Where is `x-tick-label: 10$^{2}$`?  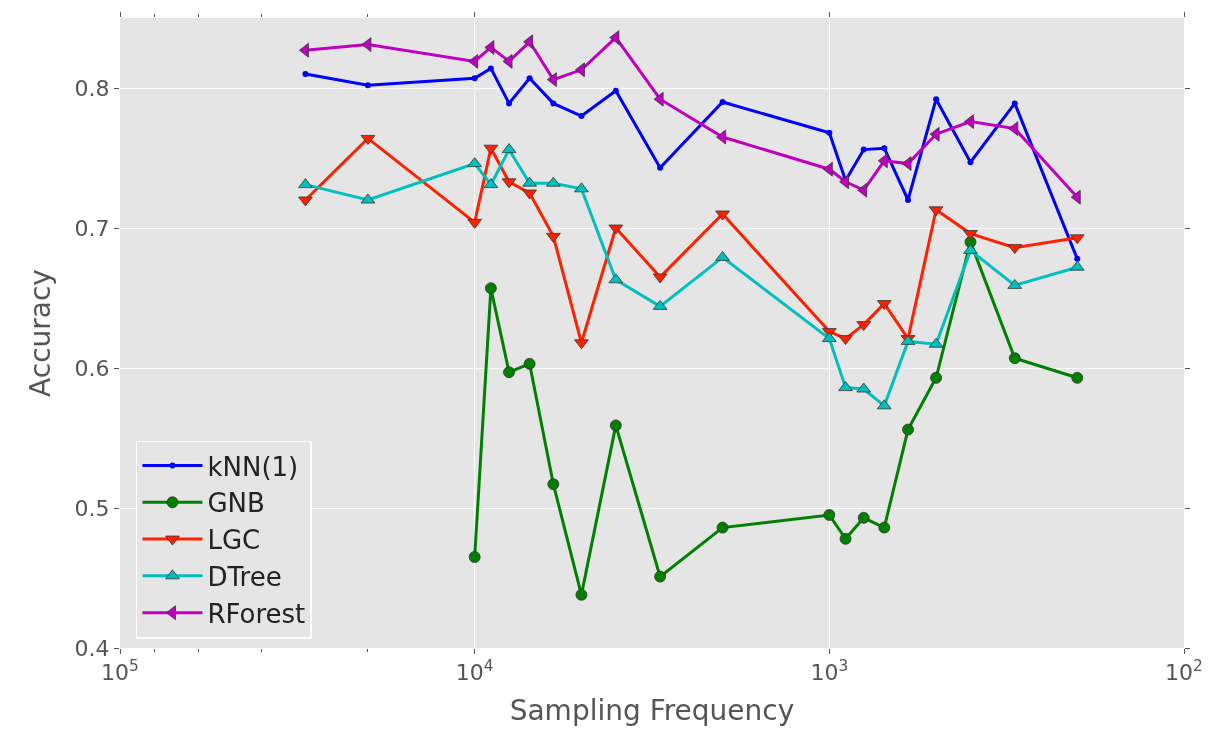
x-tick-label: 10$^{2}$ is located at coordinates (1184, 671).